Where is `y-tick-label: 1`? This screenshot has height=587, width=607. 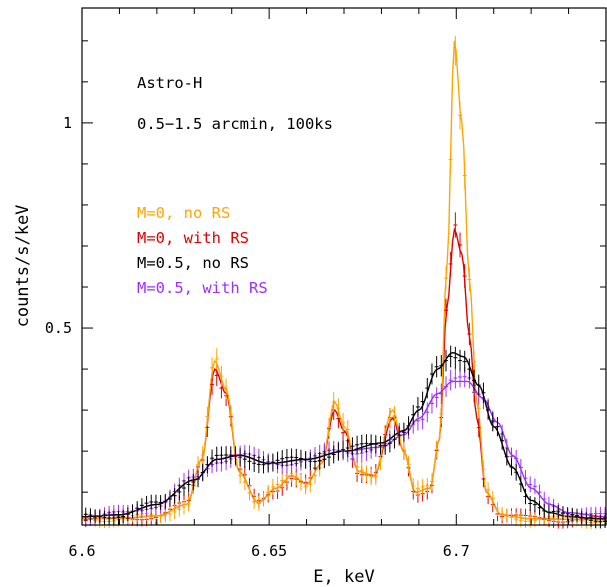
y-tick-label: 1 is located at coordinates (67, 123).